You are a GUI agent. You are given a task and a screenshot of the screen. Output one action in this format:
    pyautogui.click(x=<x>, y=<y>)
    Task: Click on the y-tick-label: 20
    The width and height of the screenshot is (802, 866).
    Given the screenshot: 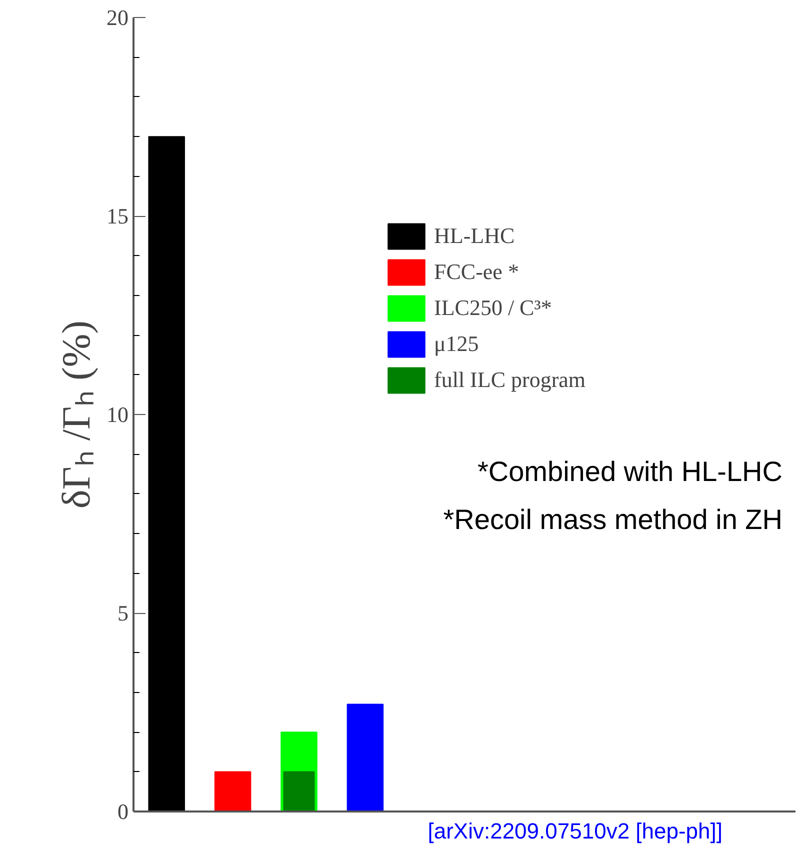 What is the action you would take?
    pyautogui.click(x=117, y=17)
    